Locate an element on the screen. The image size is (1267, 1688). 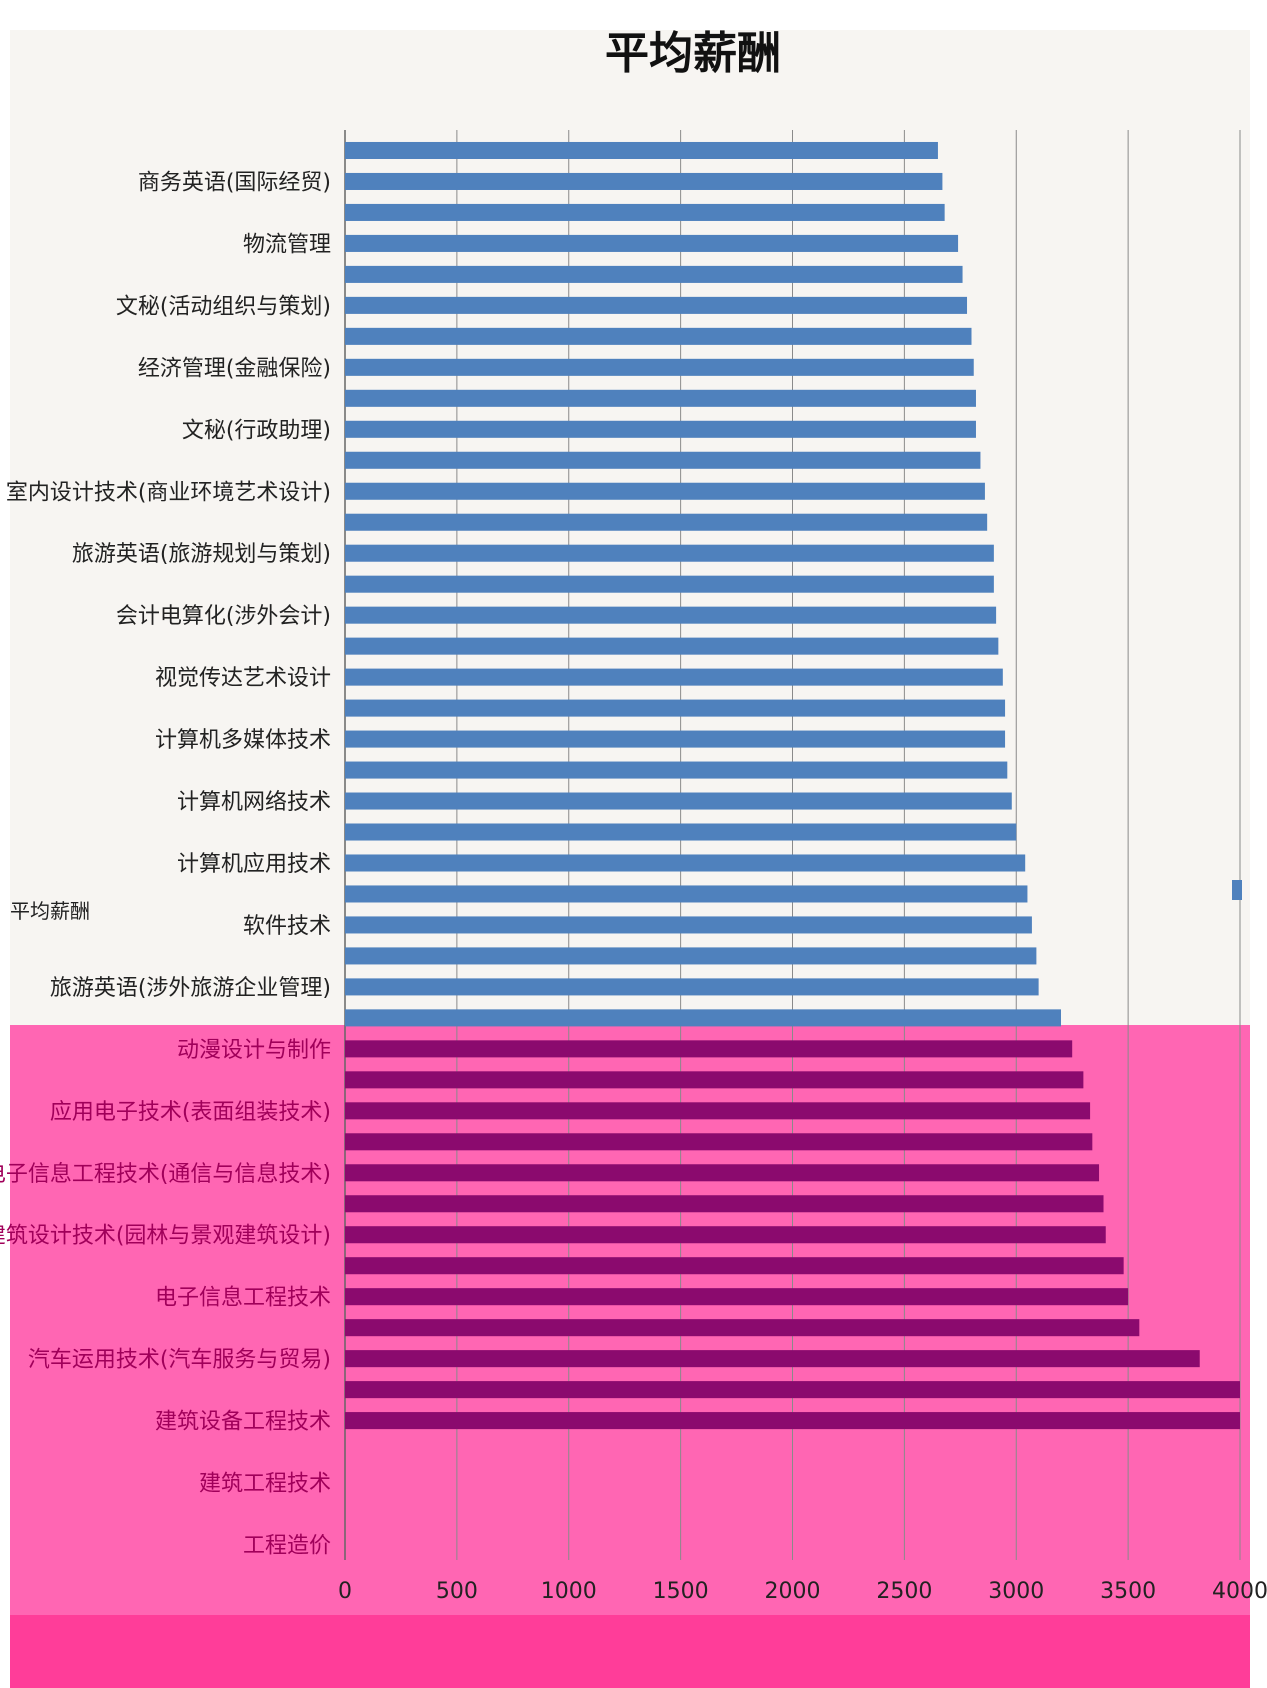
category-label: 建筑设备工程技术 is located at coordinates (243, 1422).